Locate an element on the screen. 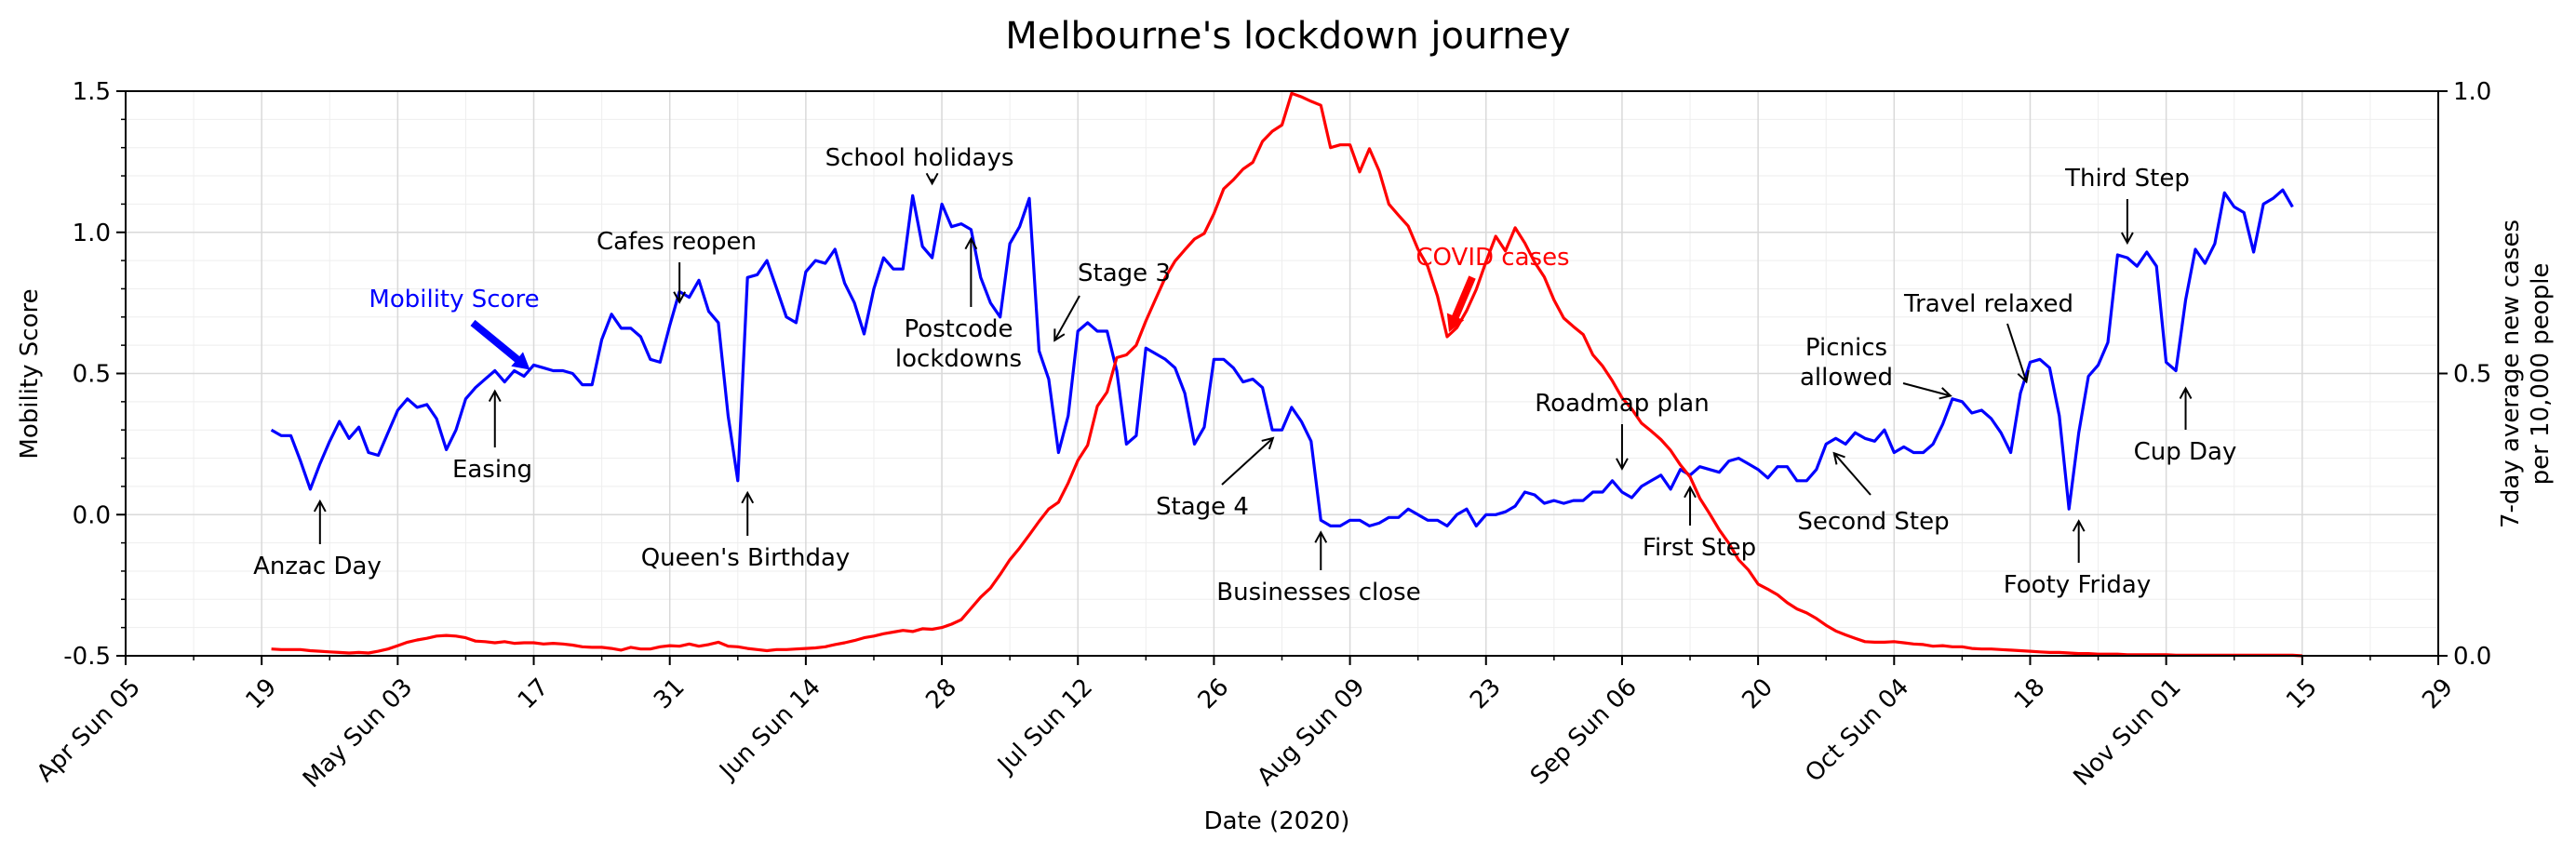 The image size is (2576, 853). annotation: Footy Friday is located at coordinates (2078, 560).